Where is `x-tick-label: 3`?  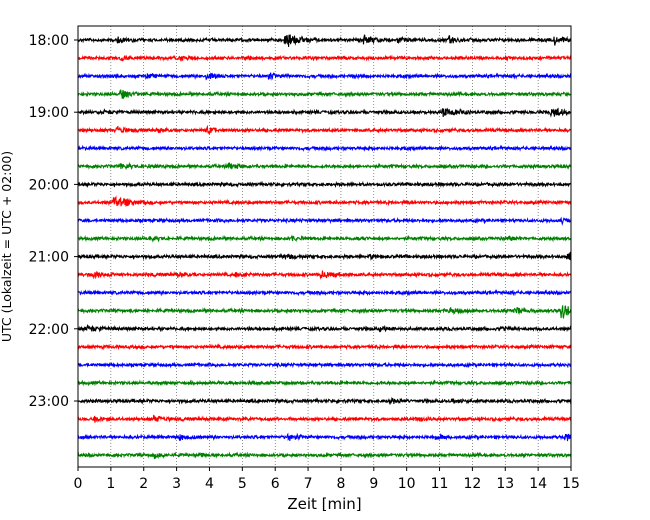
x-tick-label: 3 is located at coordinates (176, 484).